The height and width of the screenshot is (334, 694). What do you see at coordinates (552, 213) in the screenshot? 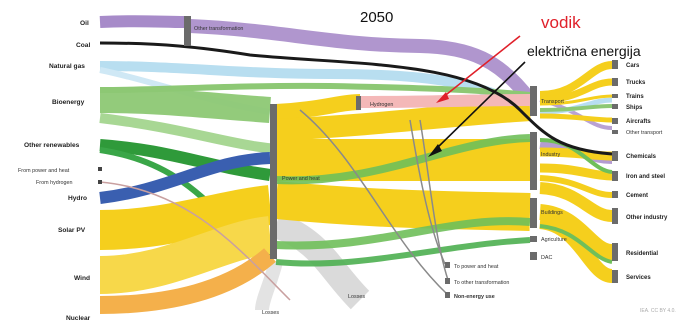
I see `label-buildings: Buildings` at bounding box center [552, 213].